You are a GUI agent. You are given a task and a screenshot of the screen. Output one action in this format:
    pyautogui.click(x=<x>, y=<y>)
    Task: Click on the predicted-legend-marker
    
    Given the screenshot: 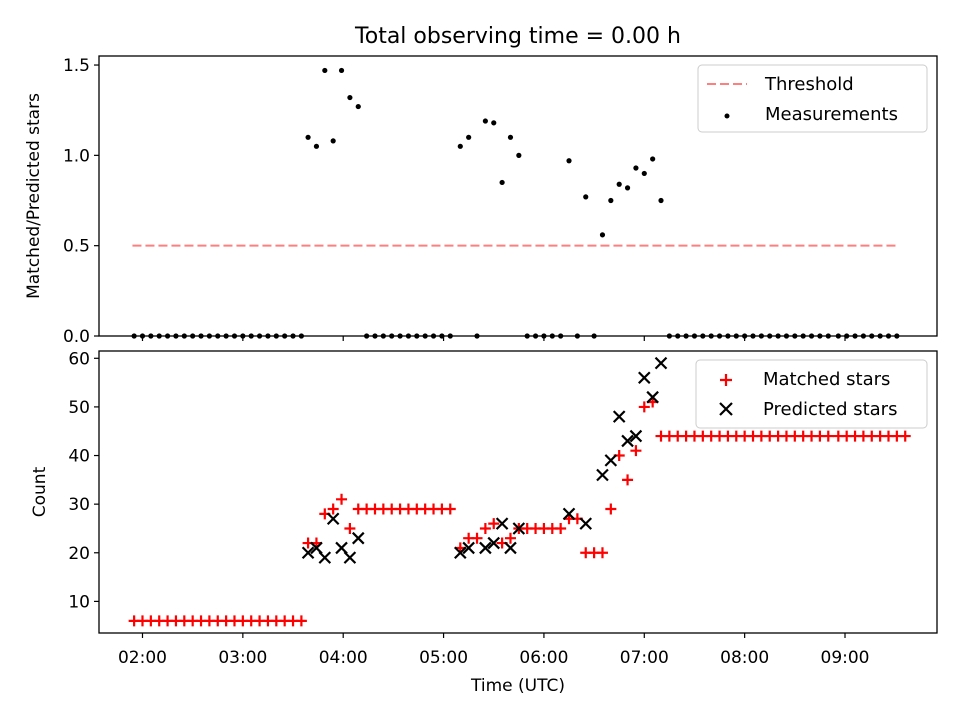 What is the action you would take?
    pyautogui.click(x=726, y=409)
    